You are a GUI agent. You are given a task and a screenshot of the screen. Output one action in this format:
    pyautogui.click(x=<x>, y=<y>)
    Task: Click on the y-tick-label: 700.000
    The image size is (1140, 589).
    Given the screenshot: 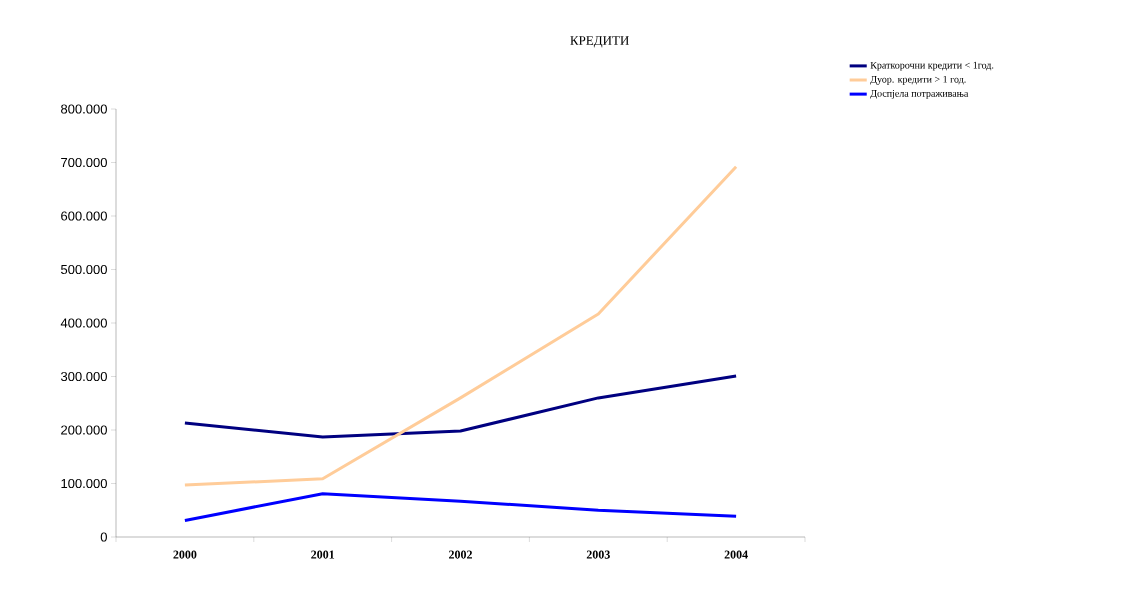 What is the action you would take?
    pyautogui.click(x=84, y=162)
    